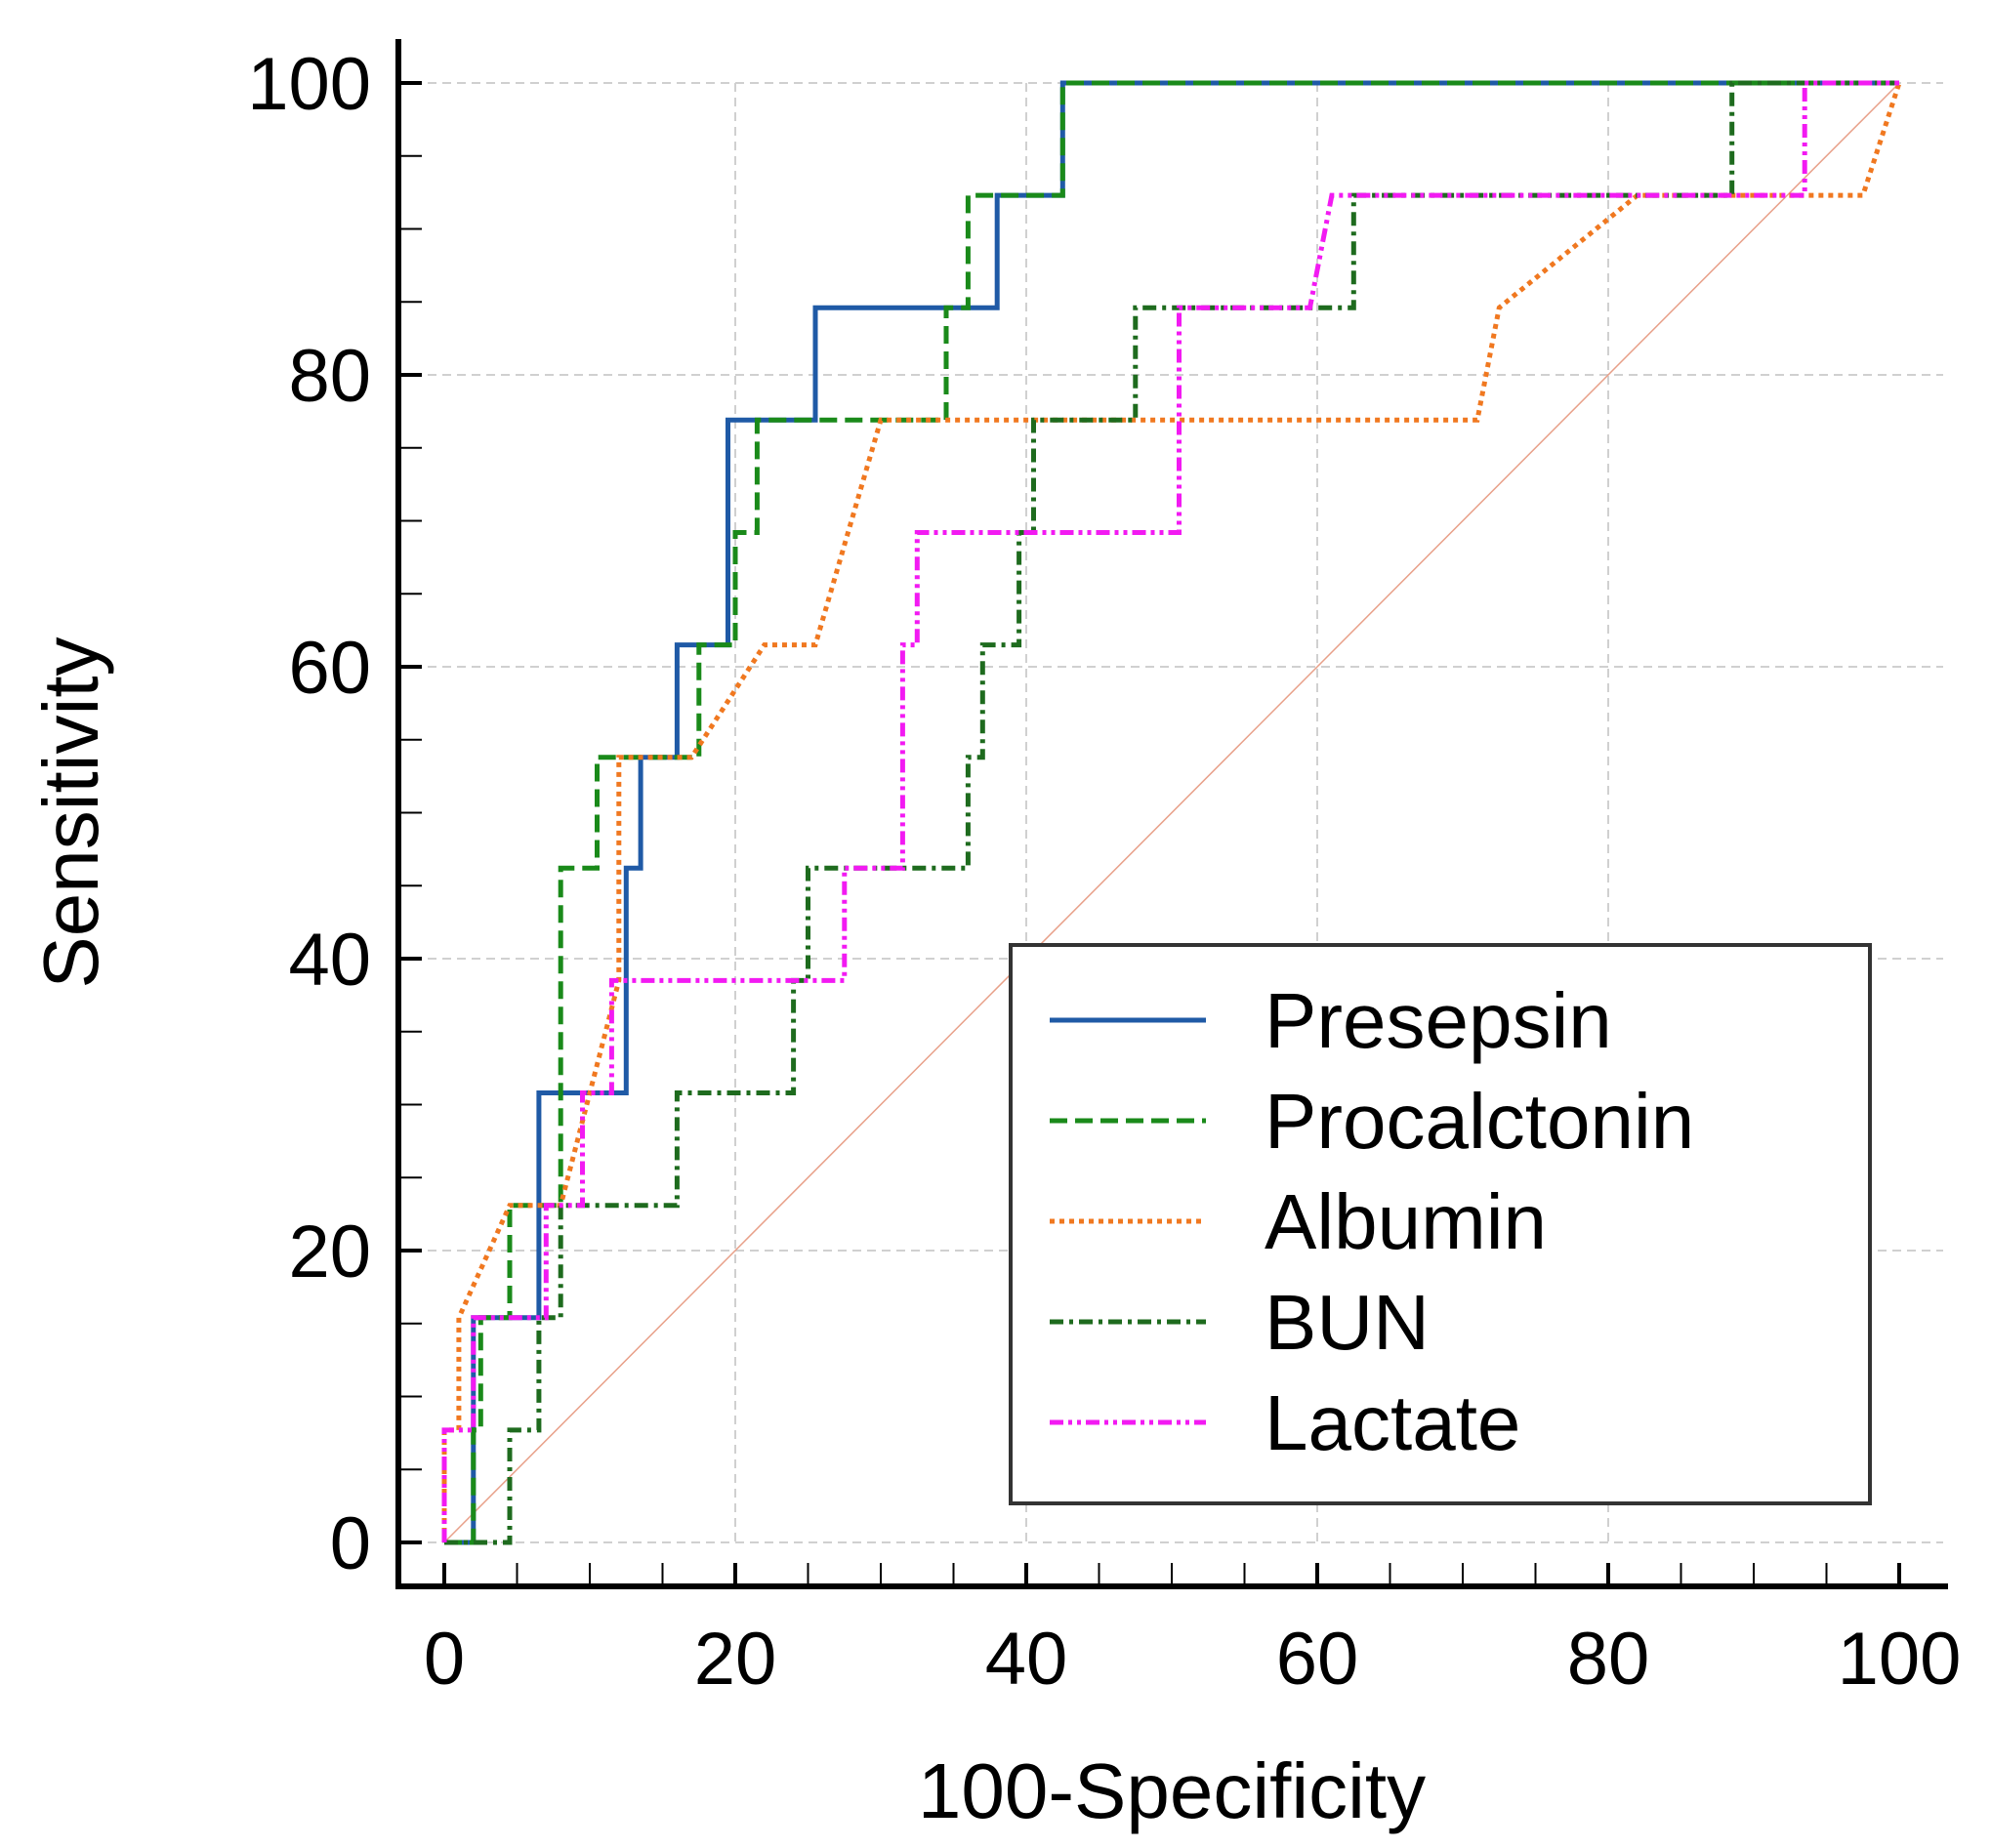 Image resolution: width=1991 pixels, height=1848 pixels. I want to click on legend-label-presepsin: Presepsin, so click(1438, 1020).